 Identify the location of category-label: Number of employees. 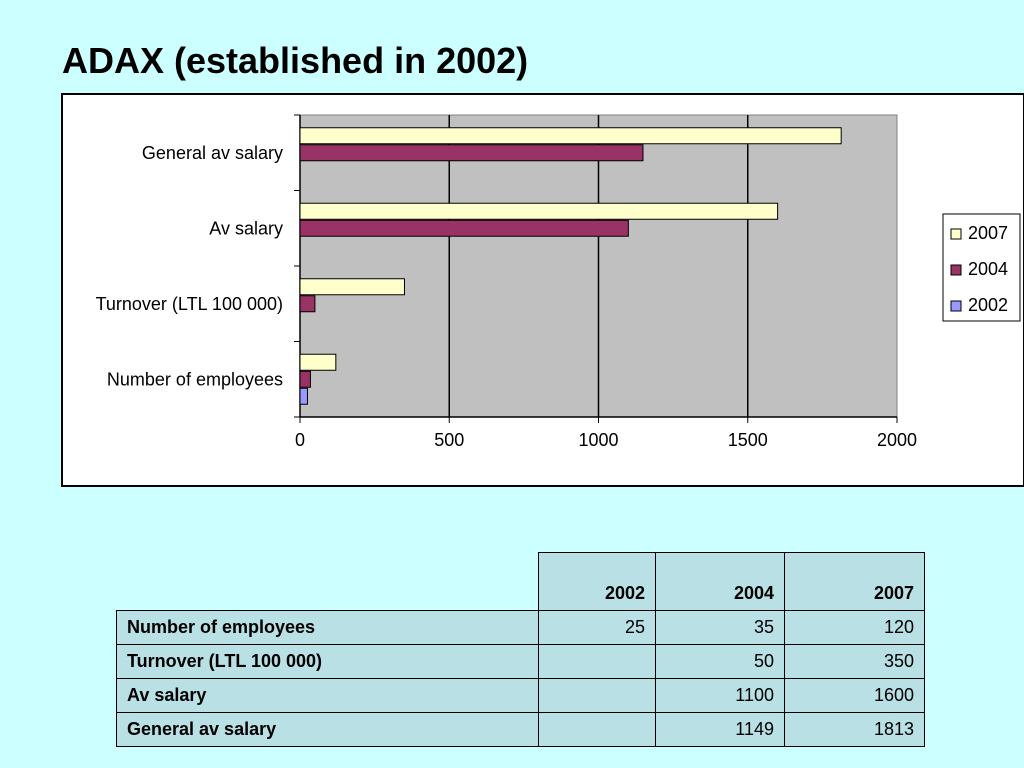
(195, 379).